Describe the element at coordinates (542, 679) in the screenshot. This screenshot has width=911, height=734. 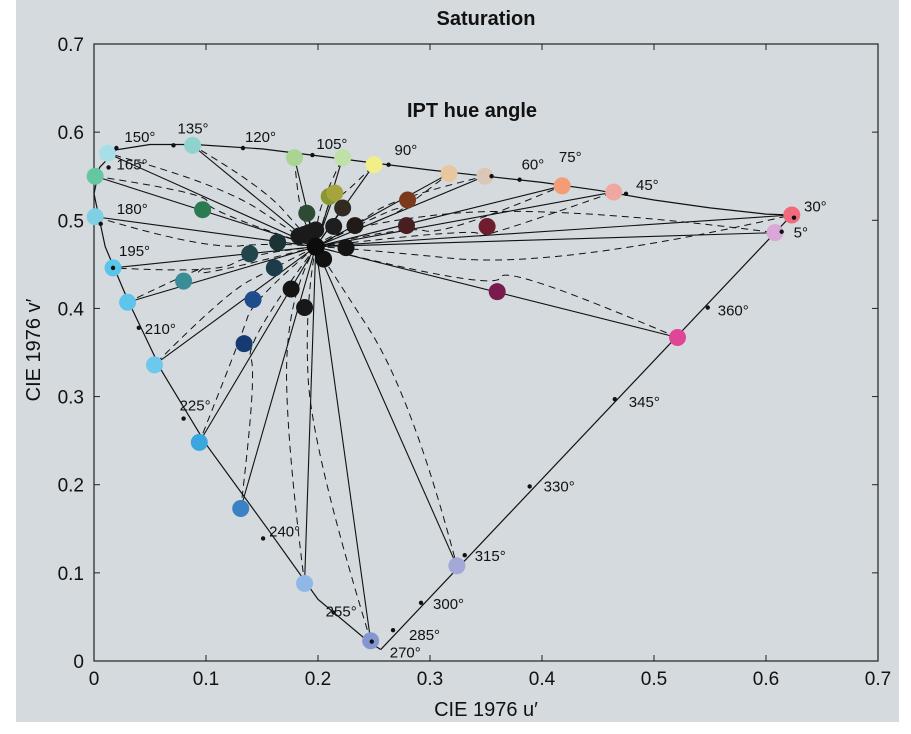
I see `x-tick-label: 0.4` at that location.